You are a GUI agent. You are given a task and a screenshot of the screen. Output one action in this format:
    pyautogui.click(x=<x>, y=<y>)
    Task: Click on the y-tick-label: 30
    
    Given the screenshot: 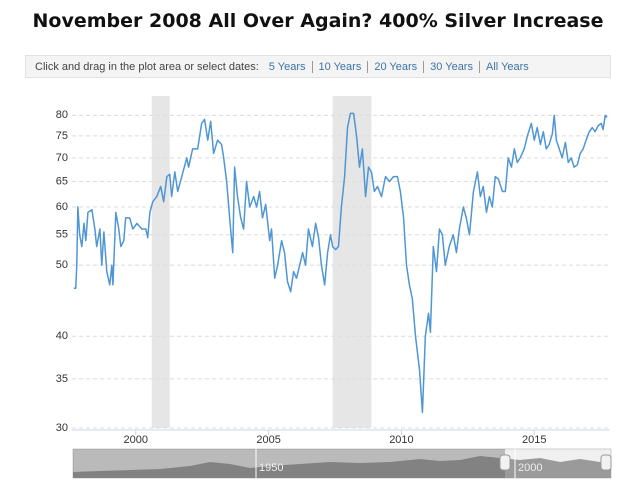 What is the action you would take?
    pyautogui.click(x=62, y=428)
    